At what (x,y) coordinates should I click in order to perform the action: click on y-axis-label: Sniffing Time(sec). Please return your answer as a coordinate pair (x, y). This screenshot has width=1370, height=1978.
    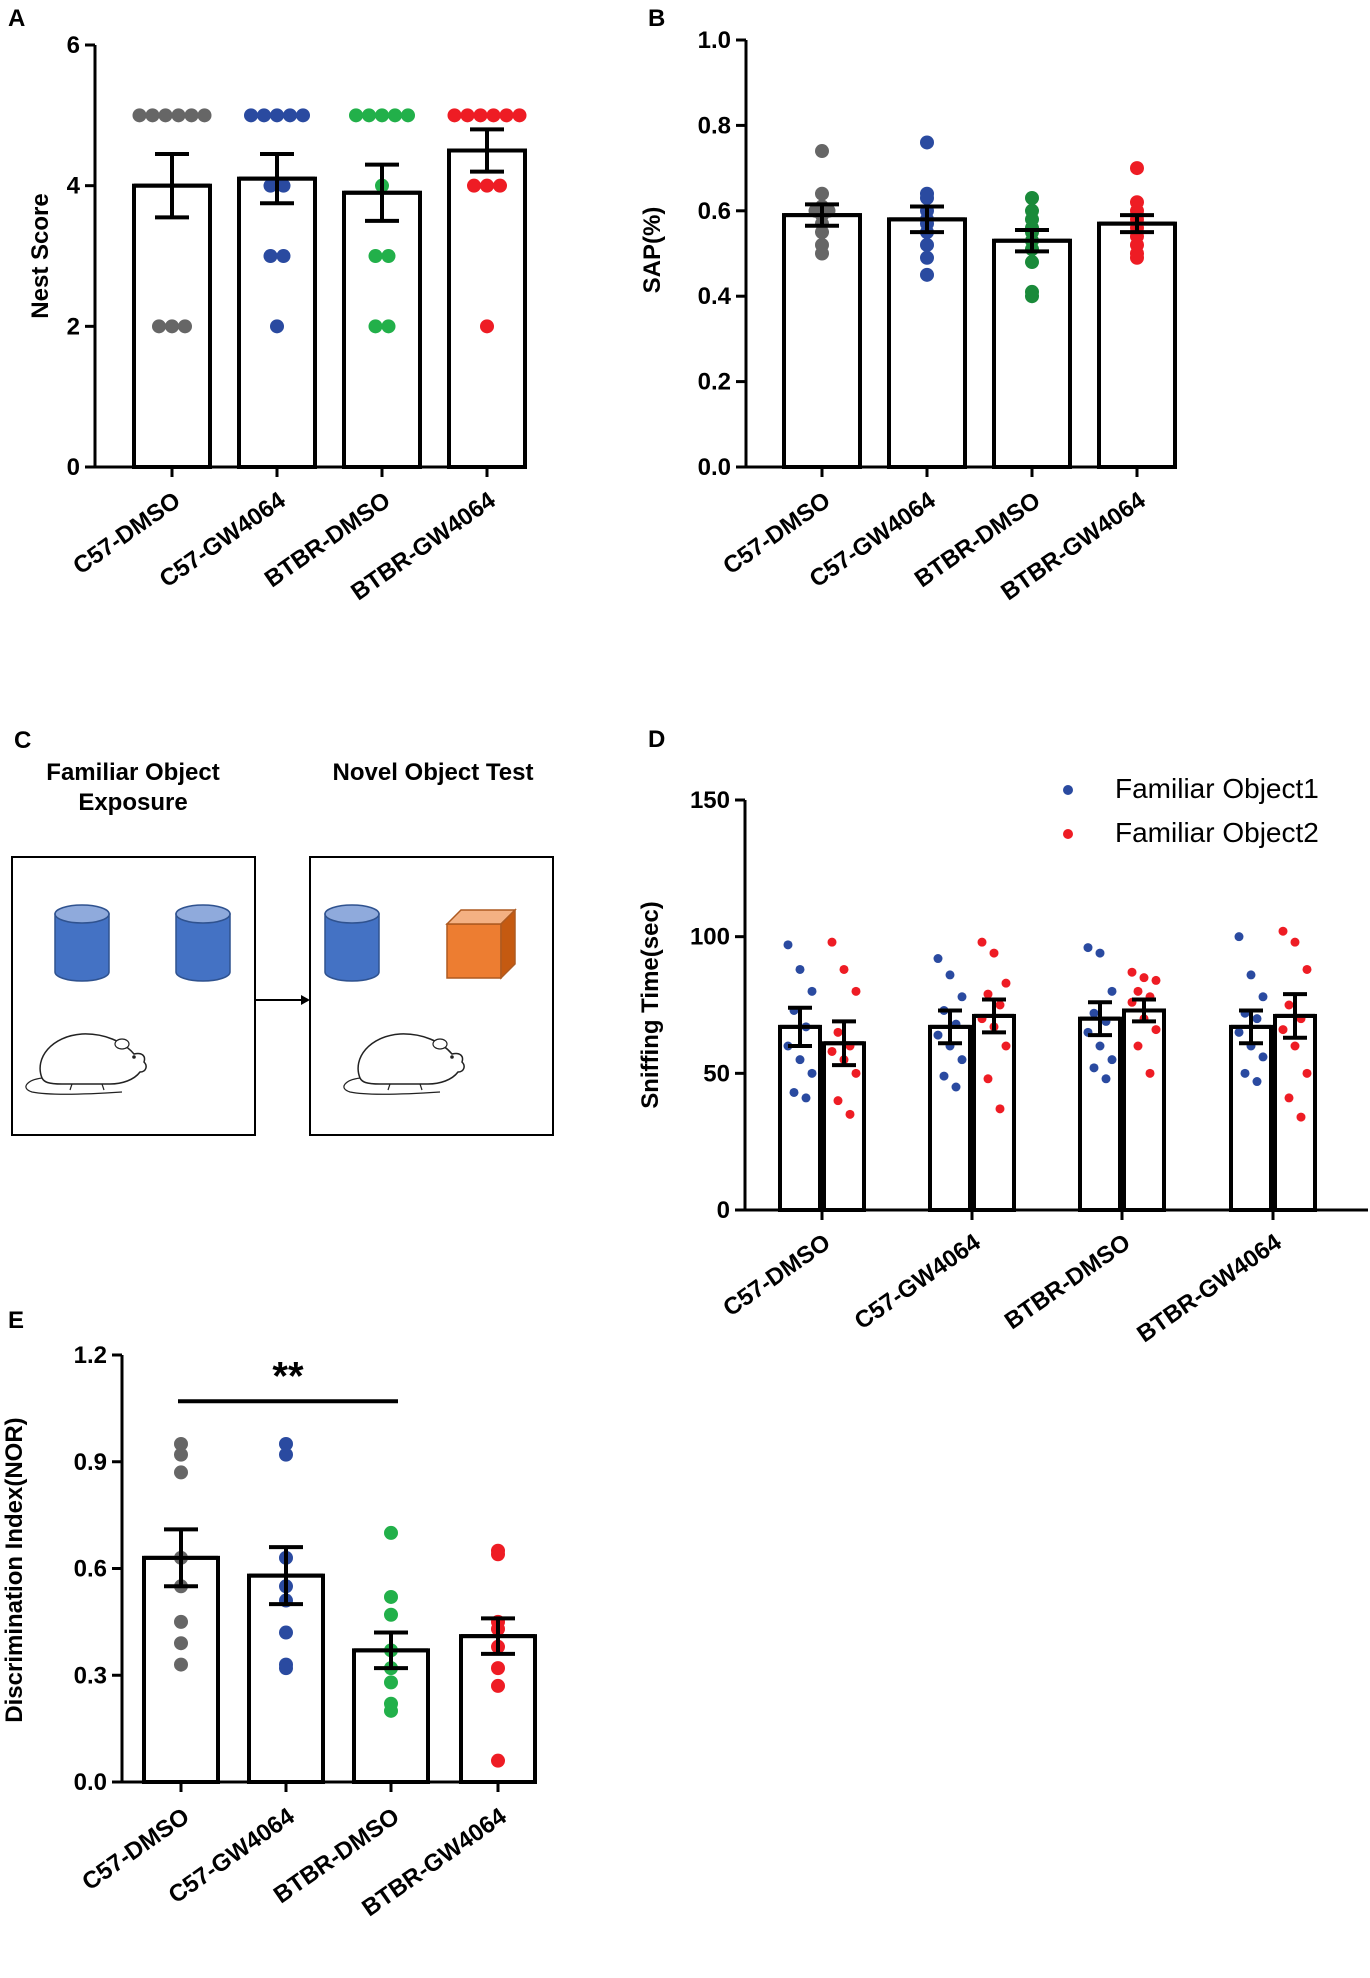
    Looking at the image, I should click on (650, 1005).